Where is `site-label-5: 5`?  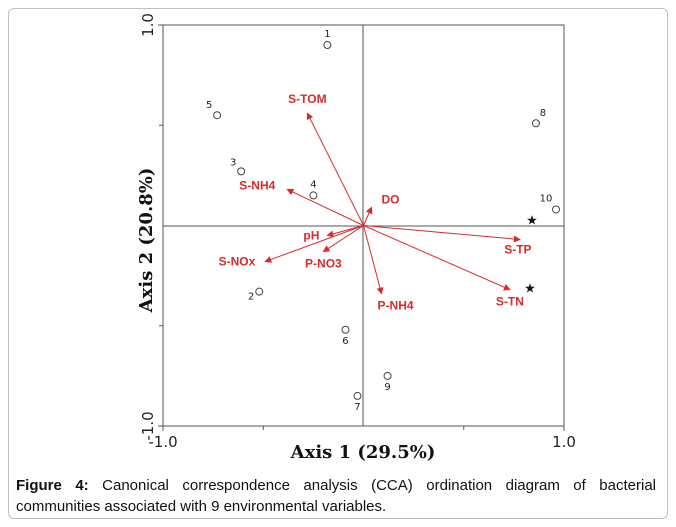
site-label-5: 5 is located at coordinates (209, 105).